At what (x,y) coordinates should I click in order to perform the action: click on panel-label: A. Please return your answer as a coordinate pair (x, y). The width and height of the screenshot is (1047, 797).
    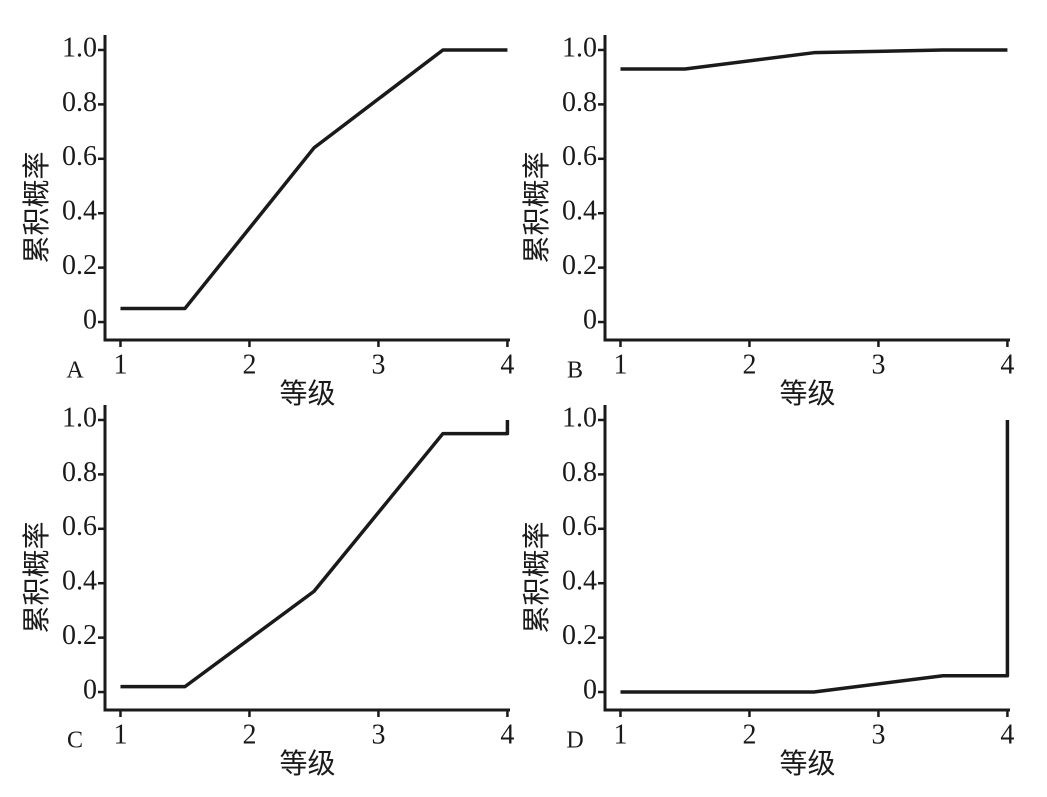
    Looking at the image, I should click on (75, 371).